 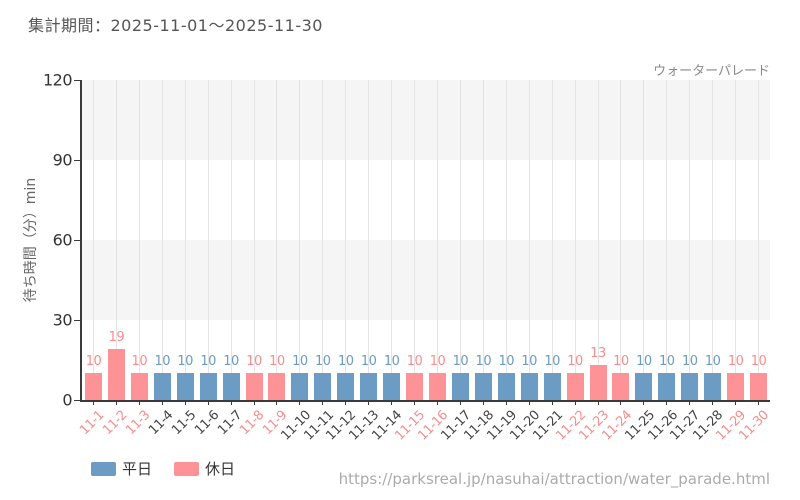 I want to click on bar-value-label: 13, so click(x=598, y=354).